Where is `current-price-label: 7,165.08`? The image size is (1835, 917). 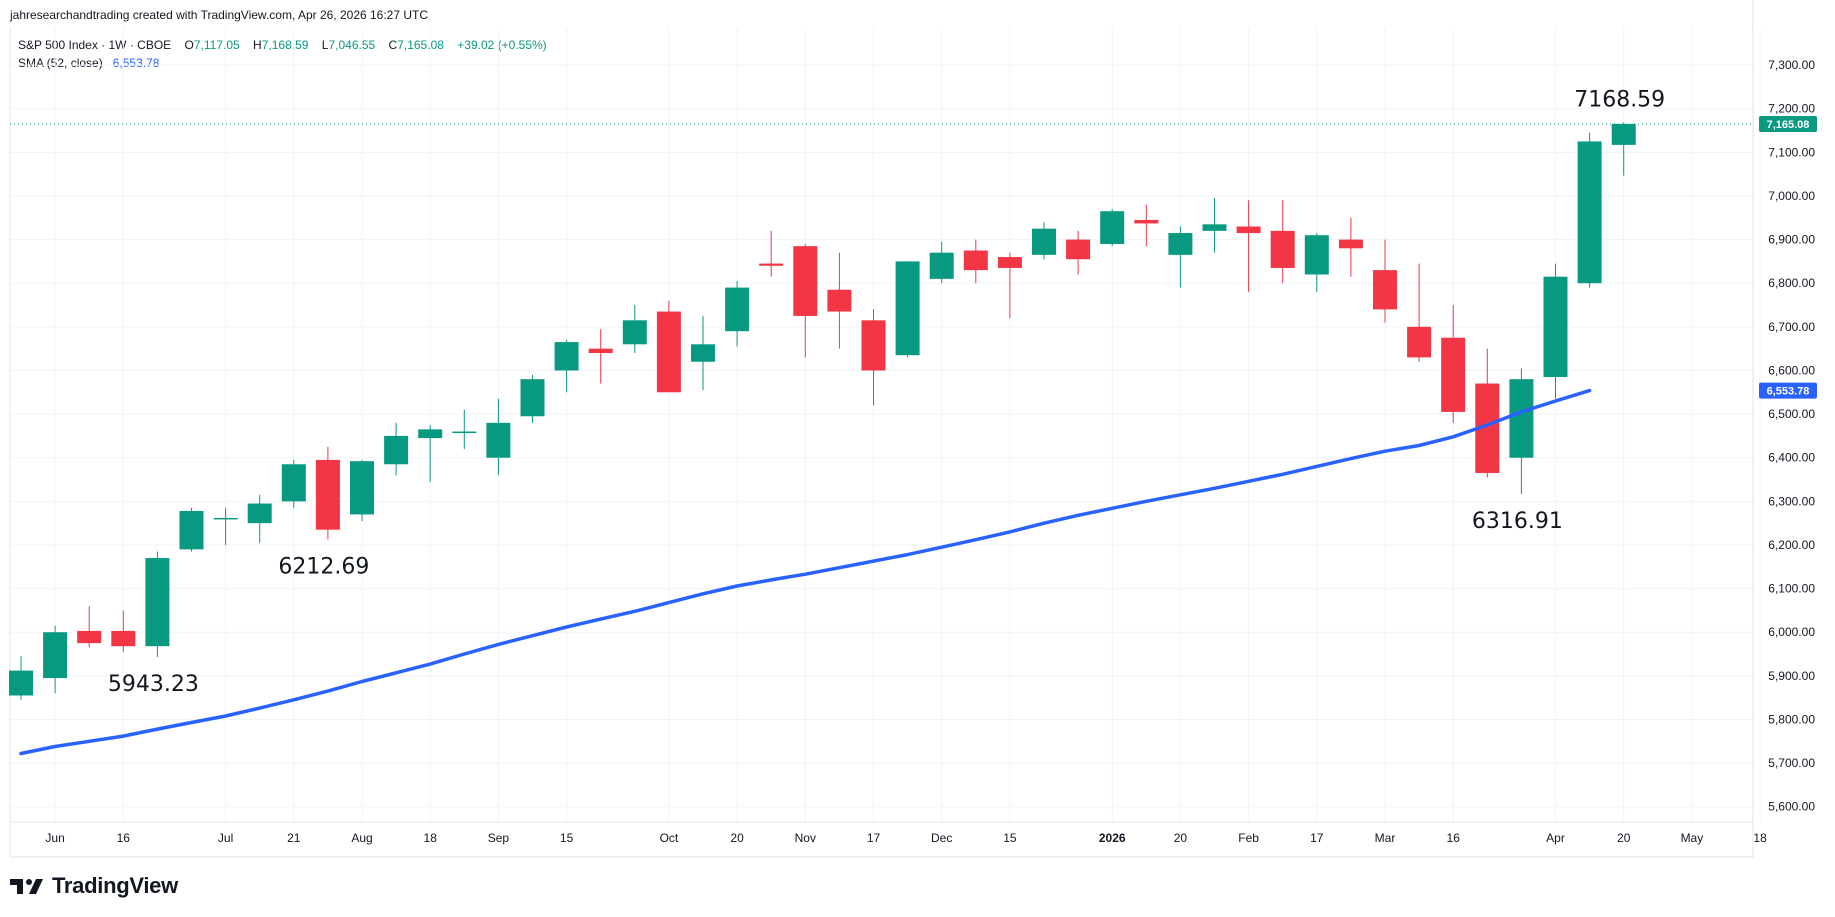 current-price-label: 7,165.08 is located at coordinates (1788, 125).